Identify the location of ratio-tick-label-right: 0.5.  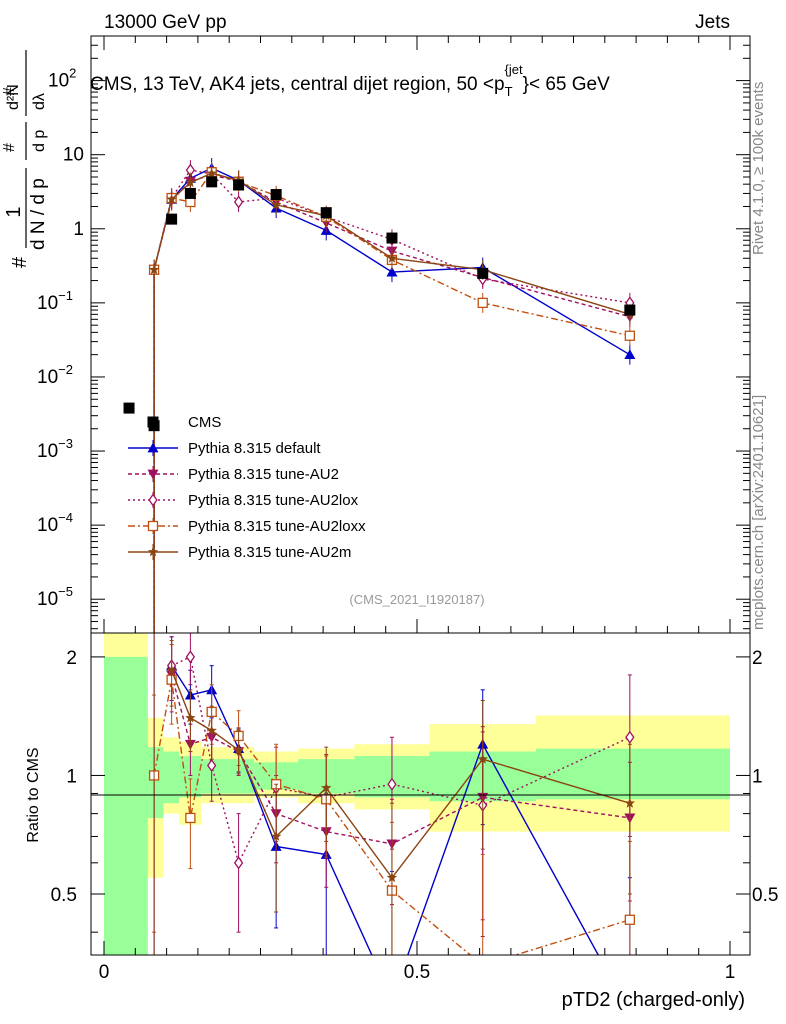
(765, 895).